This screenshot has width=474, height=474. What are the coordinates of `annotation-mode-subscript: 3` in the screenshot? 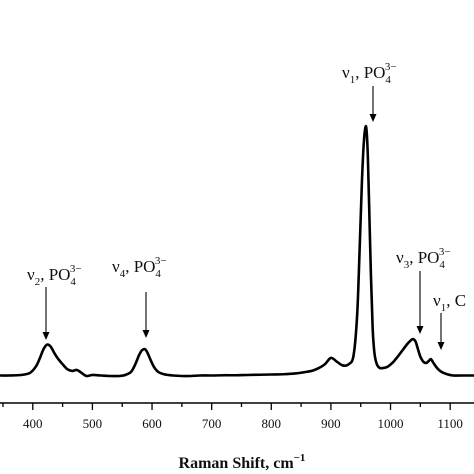 It's located at (407, 265).